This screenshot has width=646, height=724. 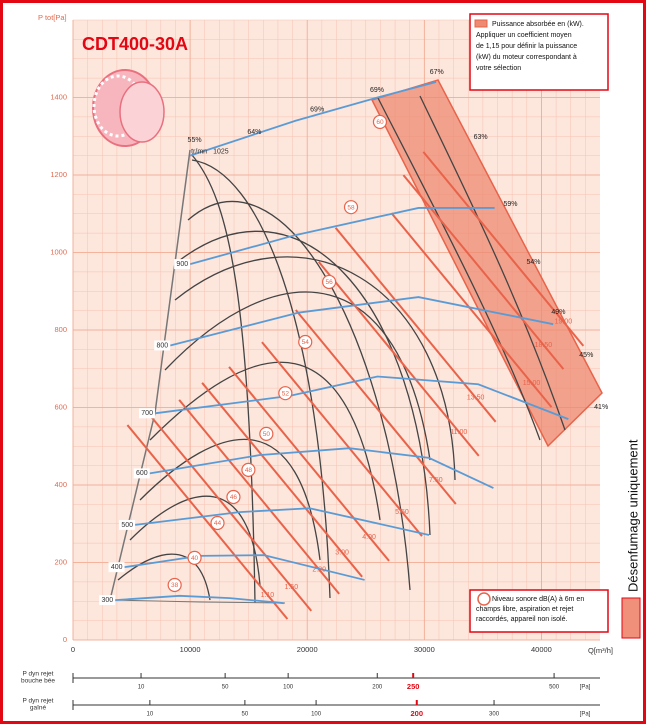 What do you see at coordinates (73, 649) in the screenshot?
I see `x-tick-label: 0` at bounding box center [73, 649].